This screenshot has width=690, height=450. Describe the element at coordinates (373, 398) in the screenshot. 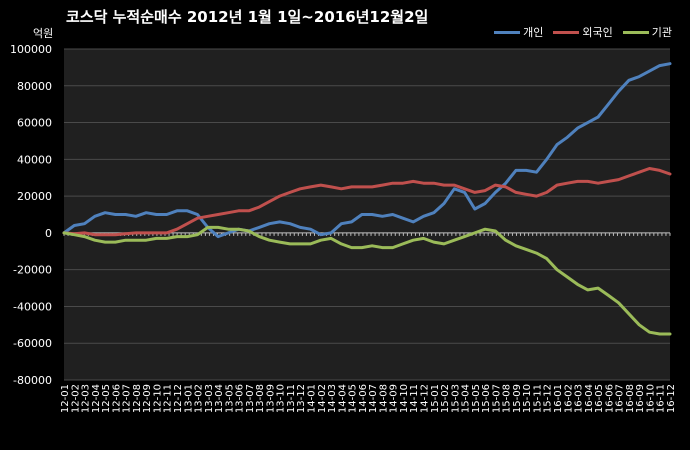

I see `x-tick-label: 14-07` at that location.